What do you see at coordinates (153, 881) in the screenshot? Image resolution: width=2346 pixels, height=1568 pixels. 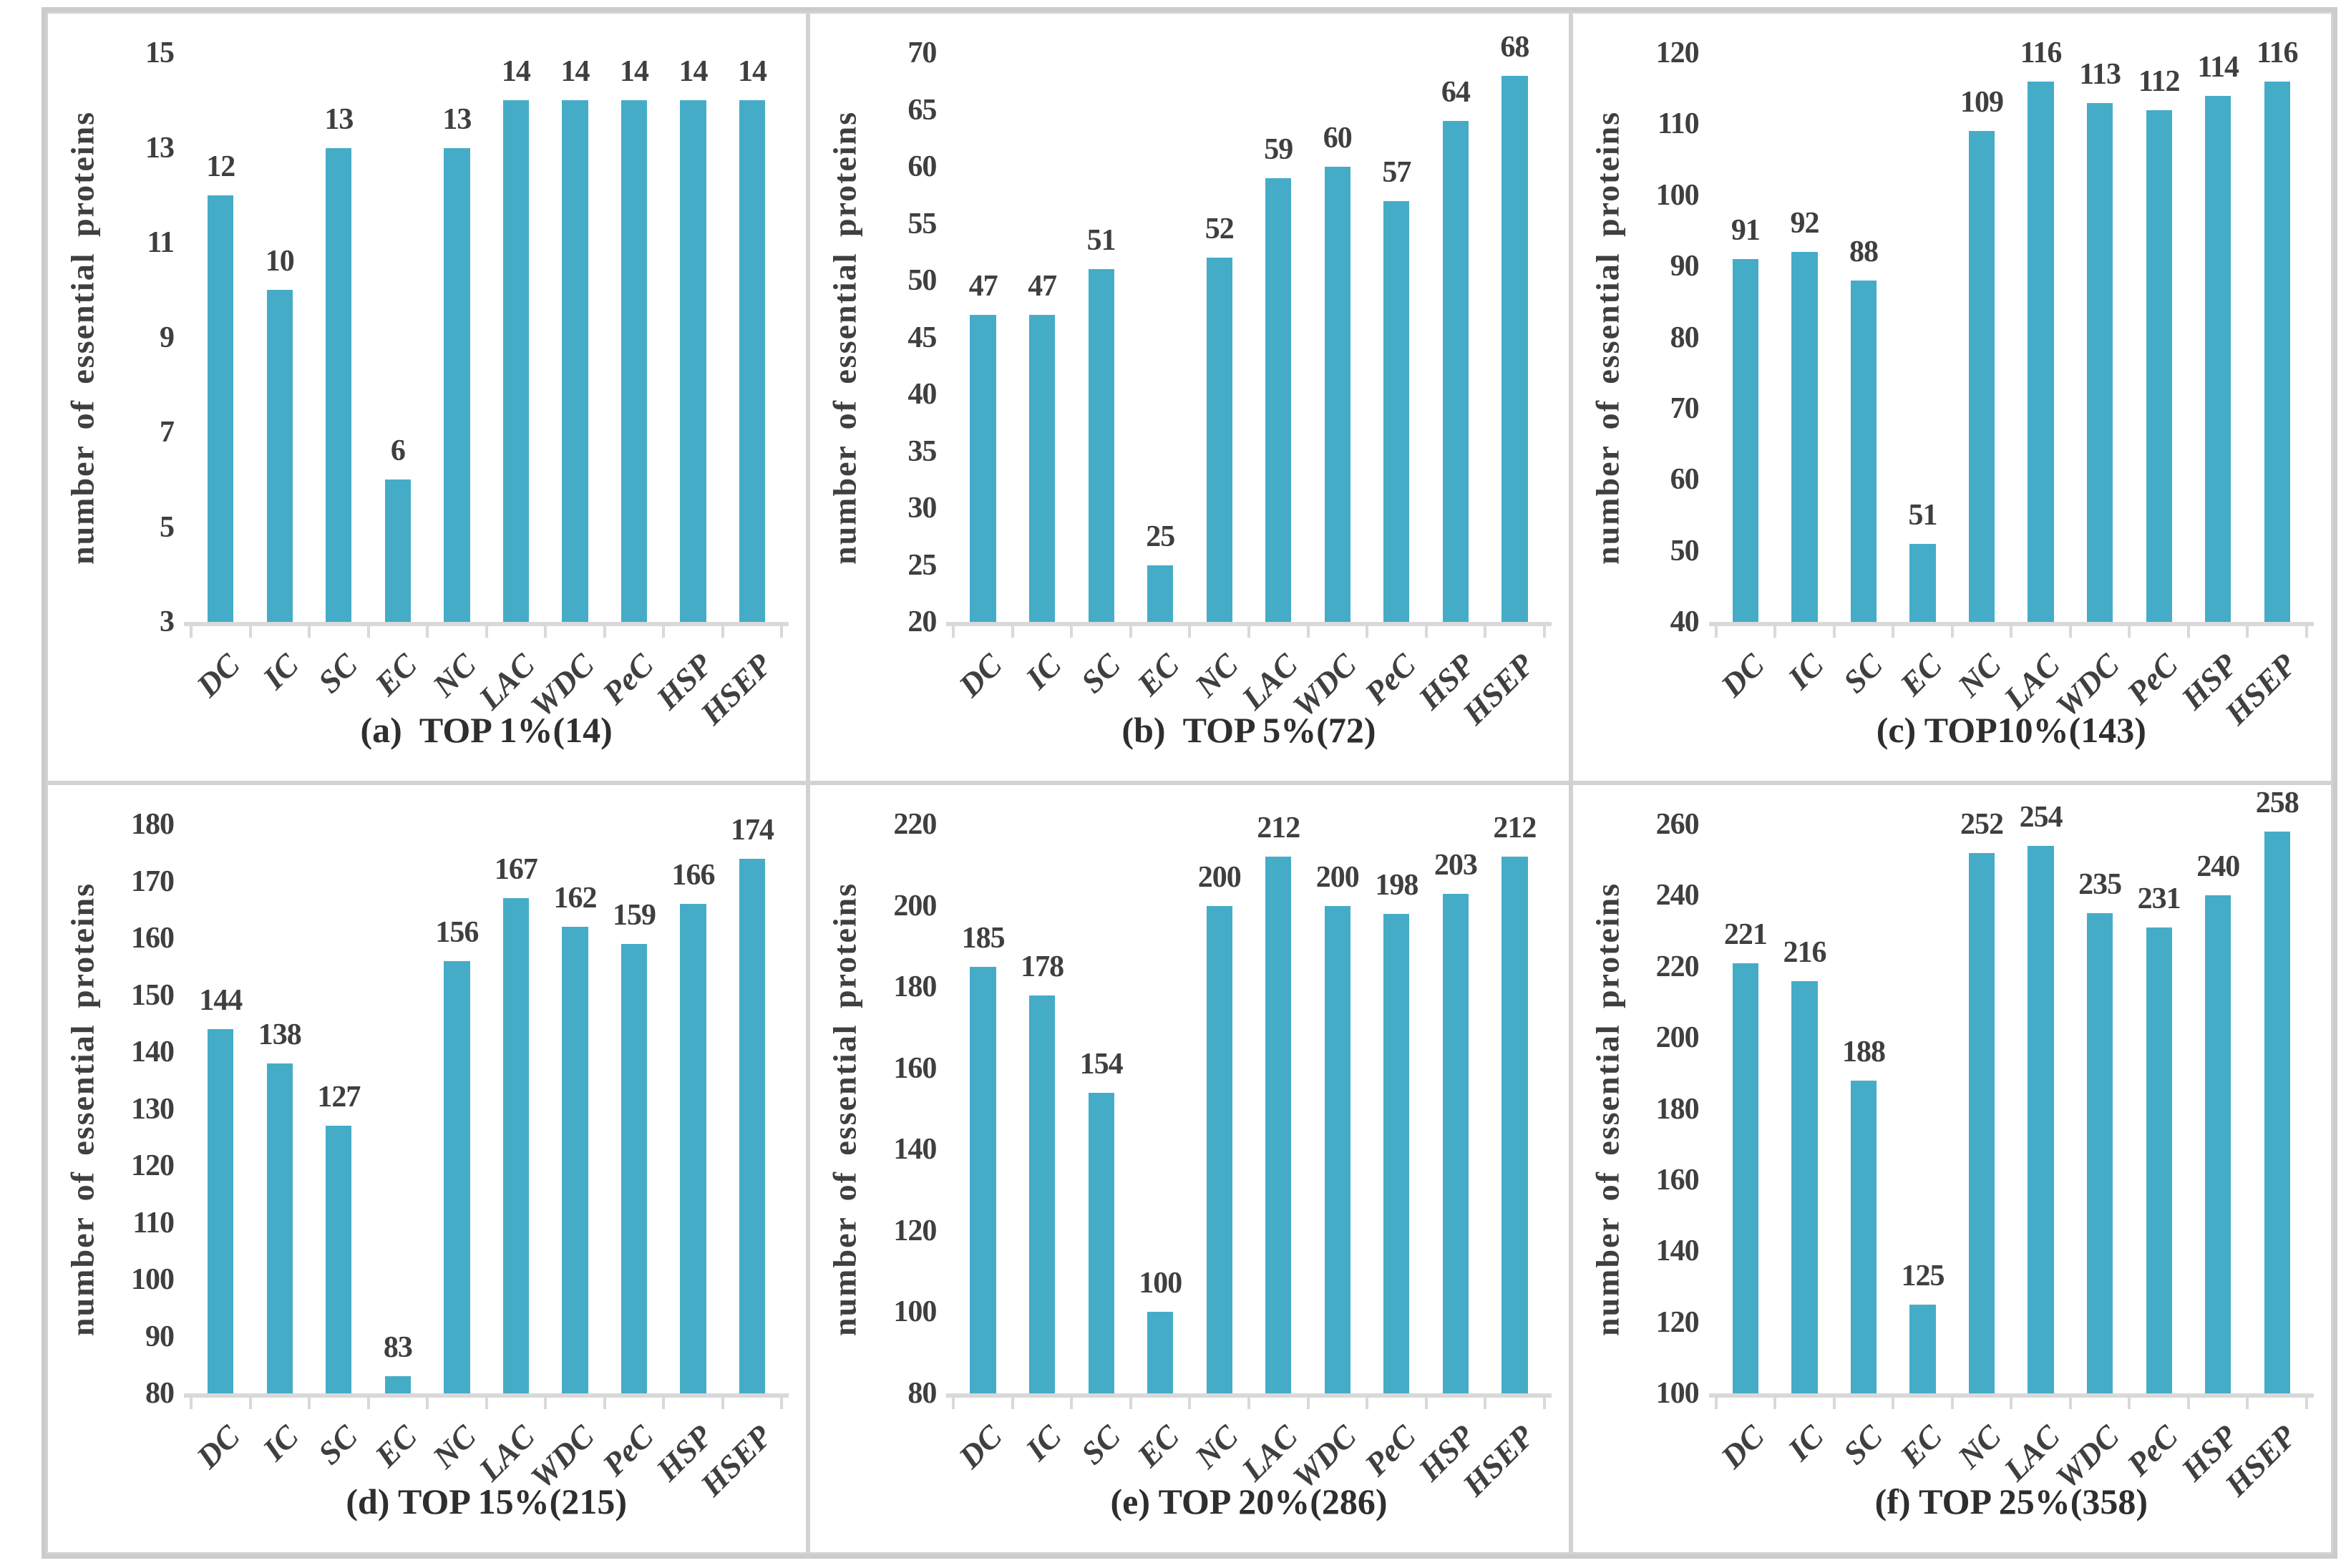 I see `y-tick-label: 170` at bounding box center [153, 881].